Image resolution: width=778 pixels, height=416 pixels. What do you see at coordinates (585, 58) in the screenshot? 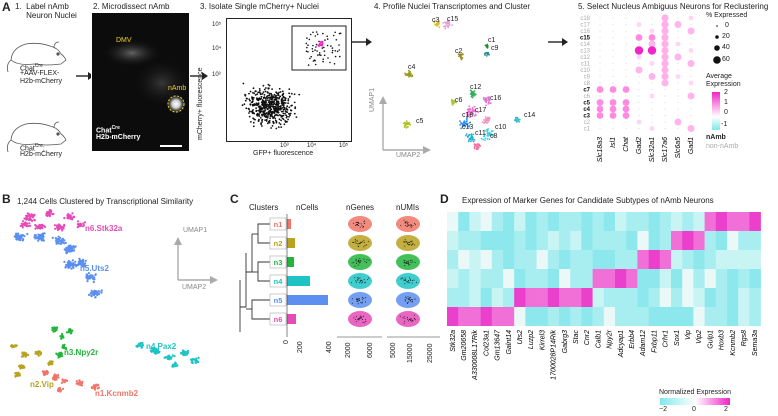
I see `dotplot-row-c12: c12` at bounding box center [585, 58].